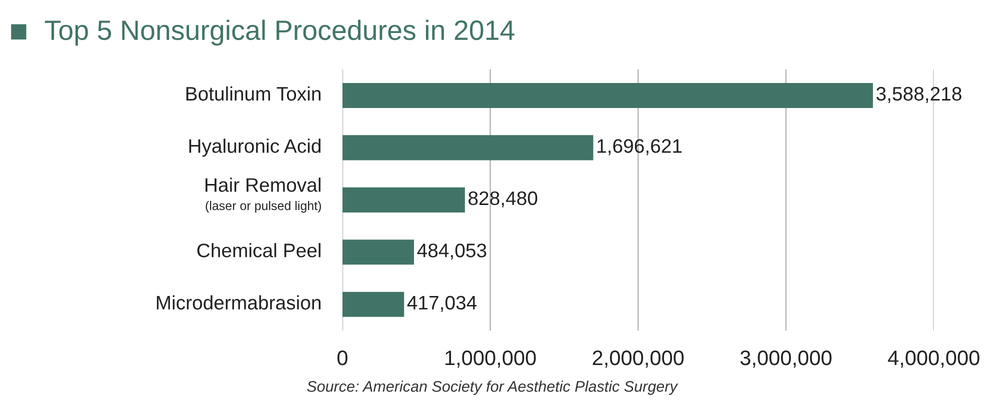 The image size is (984, 408). Describe the element at coordinates (442, 304) in the screenshot. I see `data-label: 417,034` at that location.